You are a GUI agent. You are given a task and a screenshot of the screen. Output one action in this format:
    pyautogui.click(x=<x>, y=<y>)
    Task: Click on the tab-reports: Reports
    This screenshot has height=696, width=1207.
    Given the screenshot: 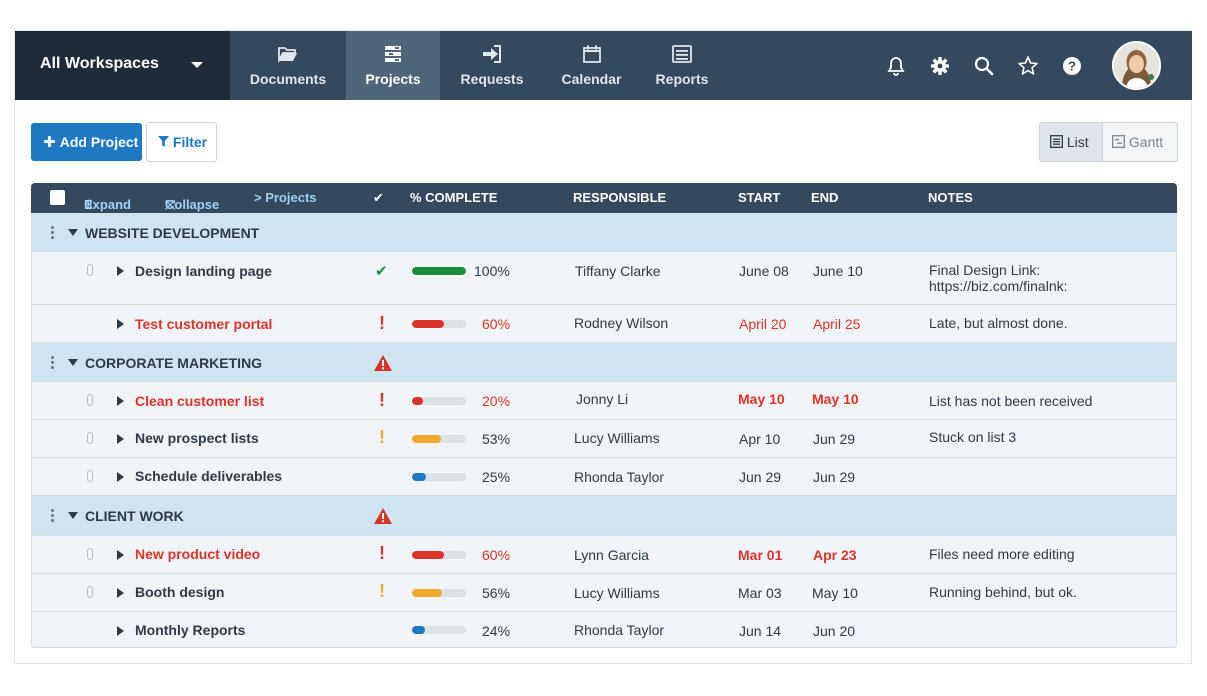 What is the action you would take?
    pyautogui.click(x=682, y=65)
    